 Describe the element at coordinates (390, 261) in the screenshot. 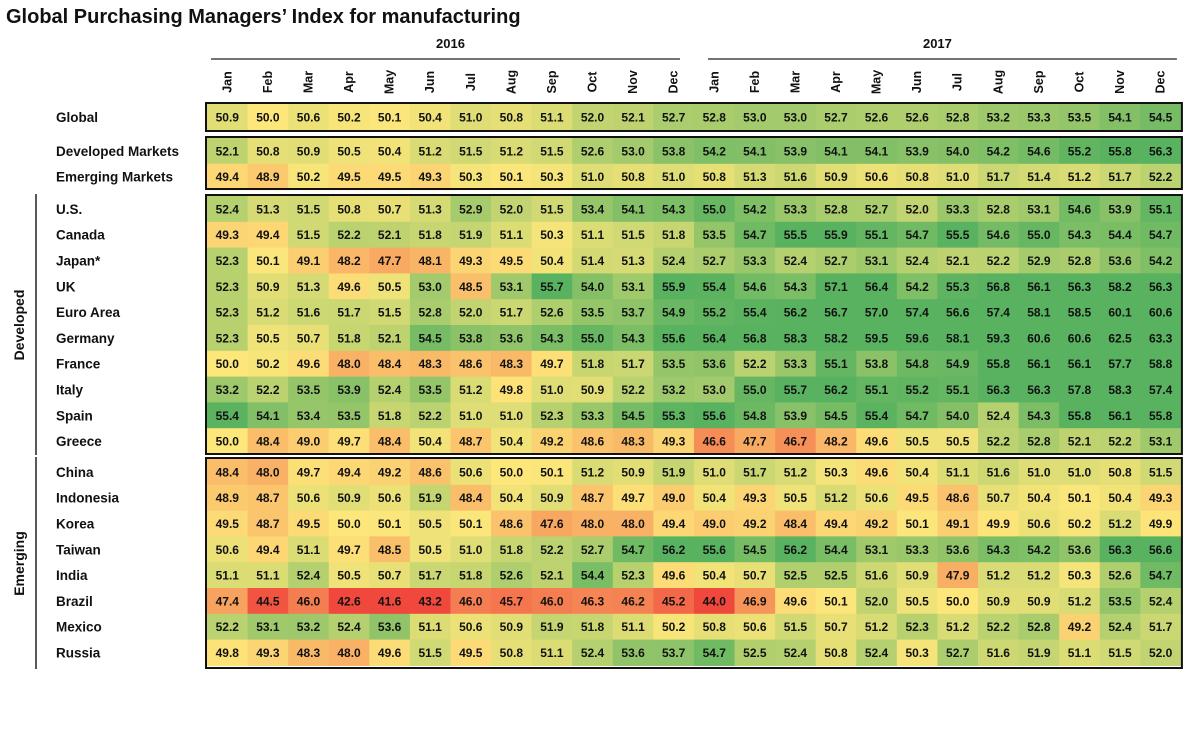

I see `cell-value: 47.7` at that location.